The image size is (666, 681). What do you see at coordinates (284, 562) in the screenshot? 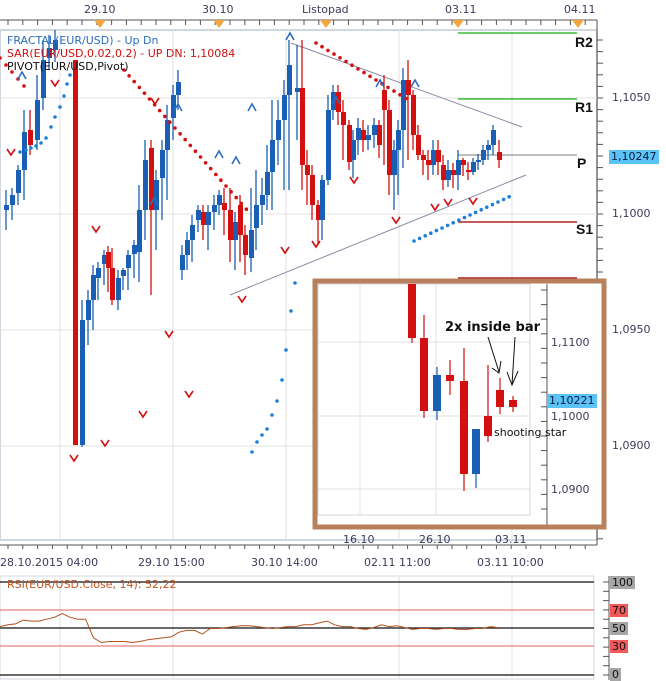
I see `bottom-axis-label: 30.10 14:00` at bounding box center [284, 562].